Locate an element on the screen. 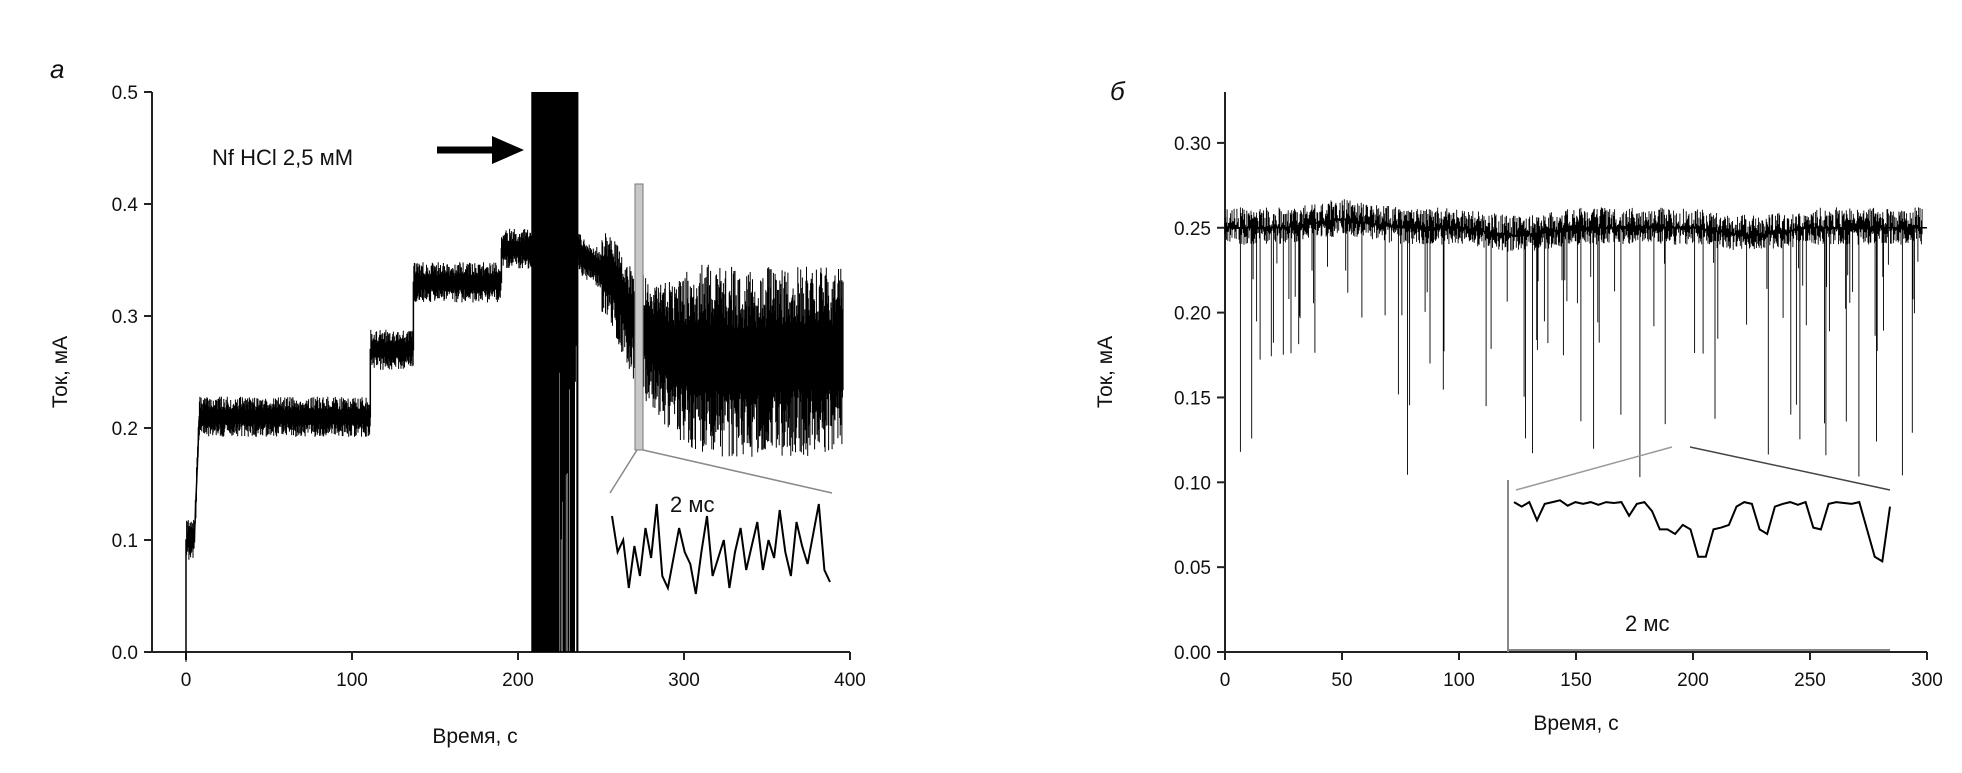 This screenshot has width=1962, height=773. panel-a-zoom-line-right is located at coordinates (737, 471).